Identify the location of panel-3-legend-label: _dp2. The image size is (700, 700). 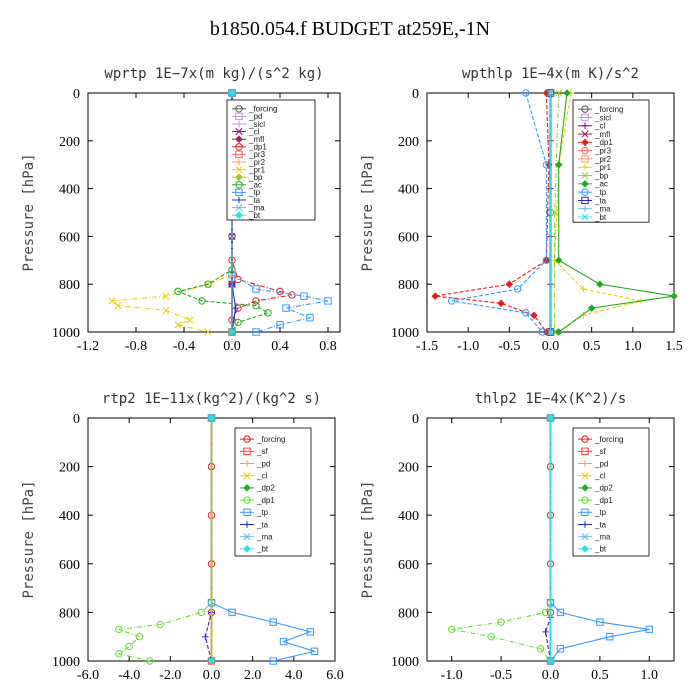
(265, 488).